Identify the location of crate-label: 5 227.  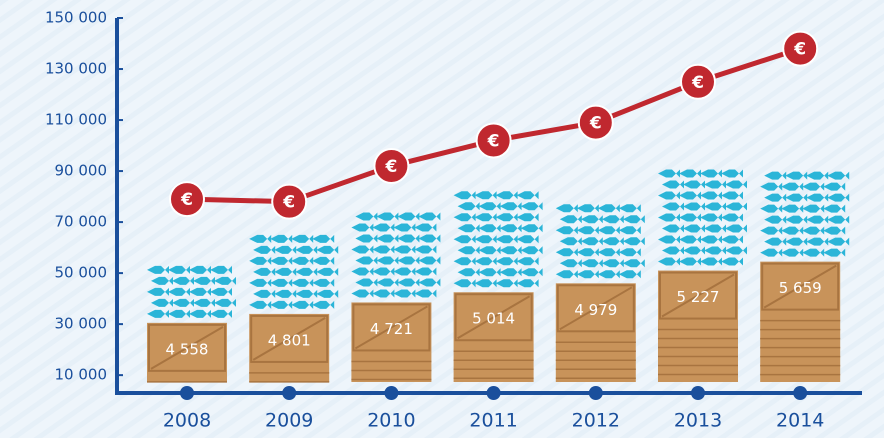
(698, 297).